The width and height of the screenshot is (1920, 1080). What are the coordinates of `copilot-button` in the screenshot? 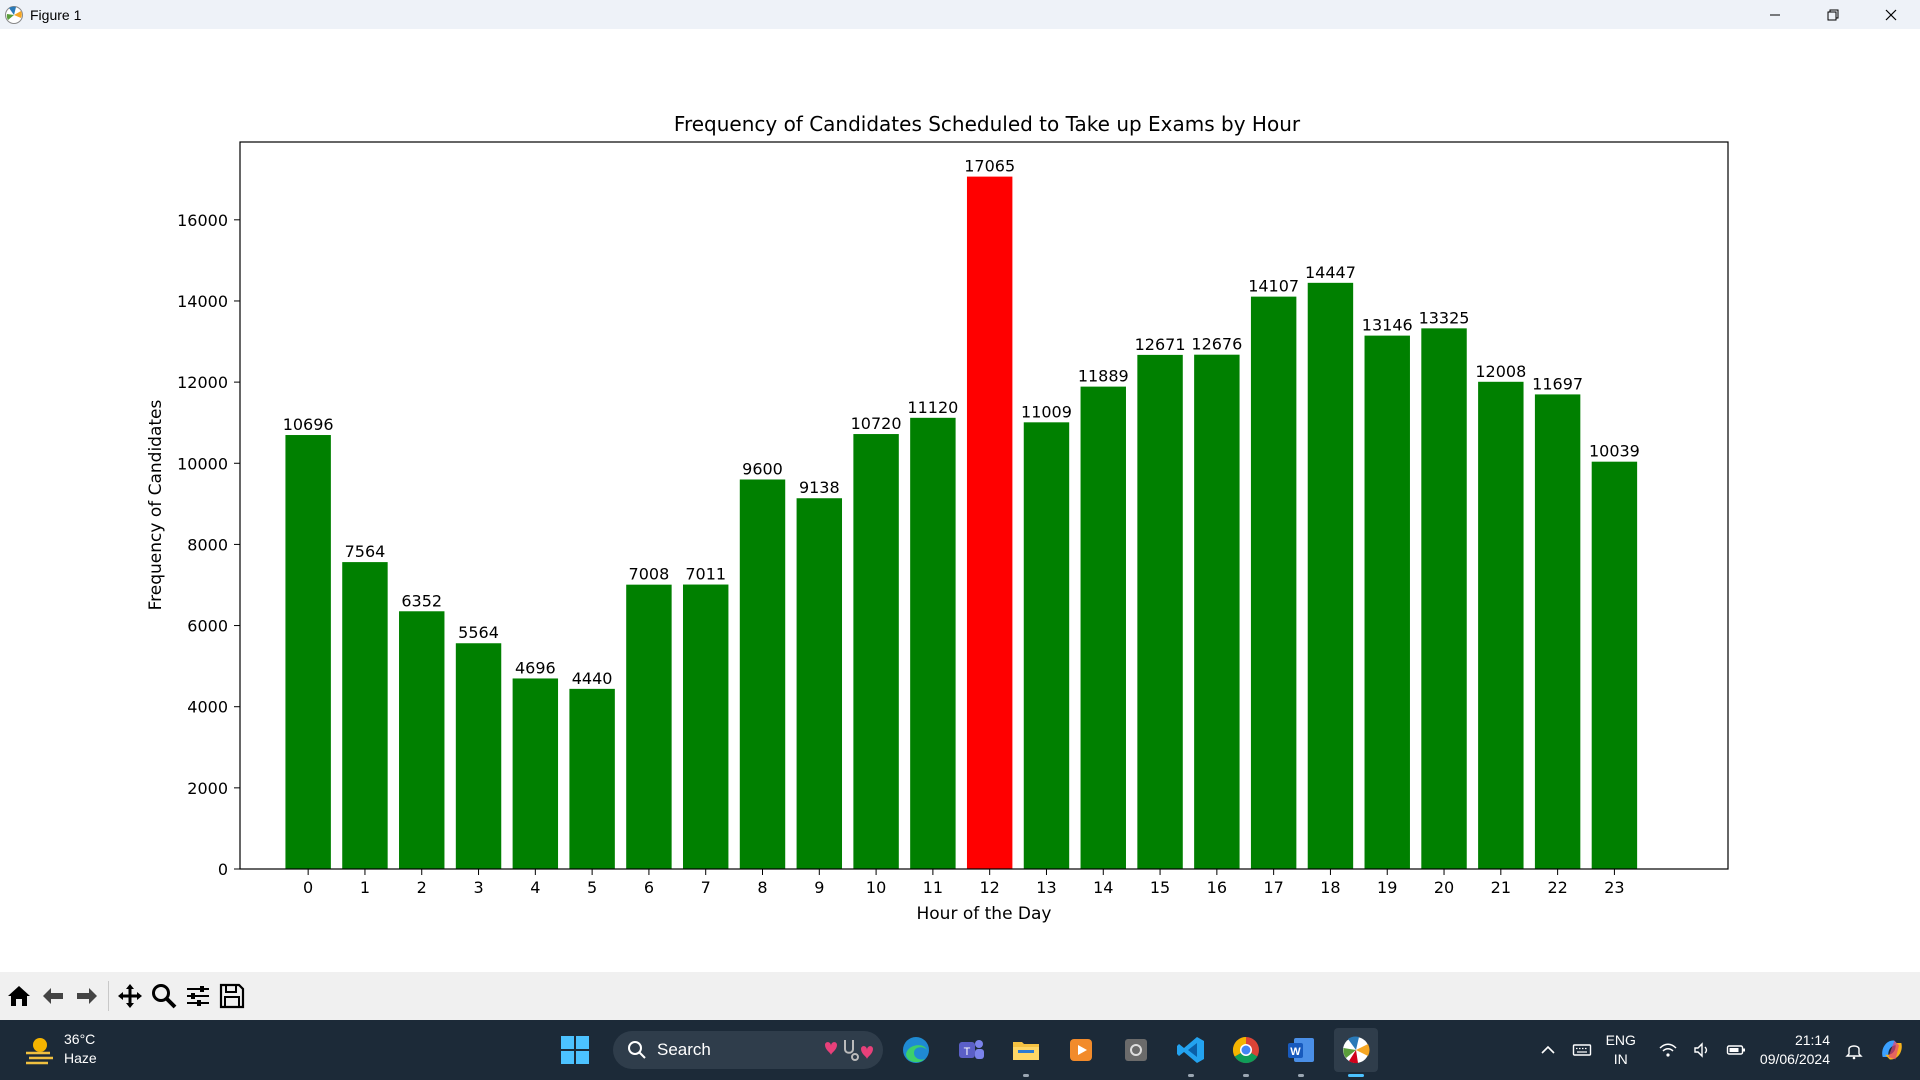 It's located at (1892, 1050).